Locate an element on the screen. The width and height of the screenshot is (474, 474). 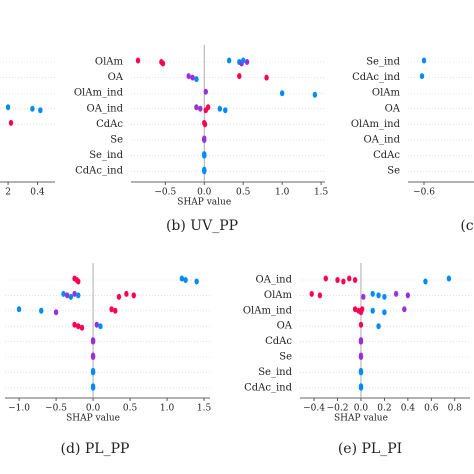
caption: (e) PL_PI is located at coordinates (370, 449).